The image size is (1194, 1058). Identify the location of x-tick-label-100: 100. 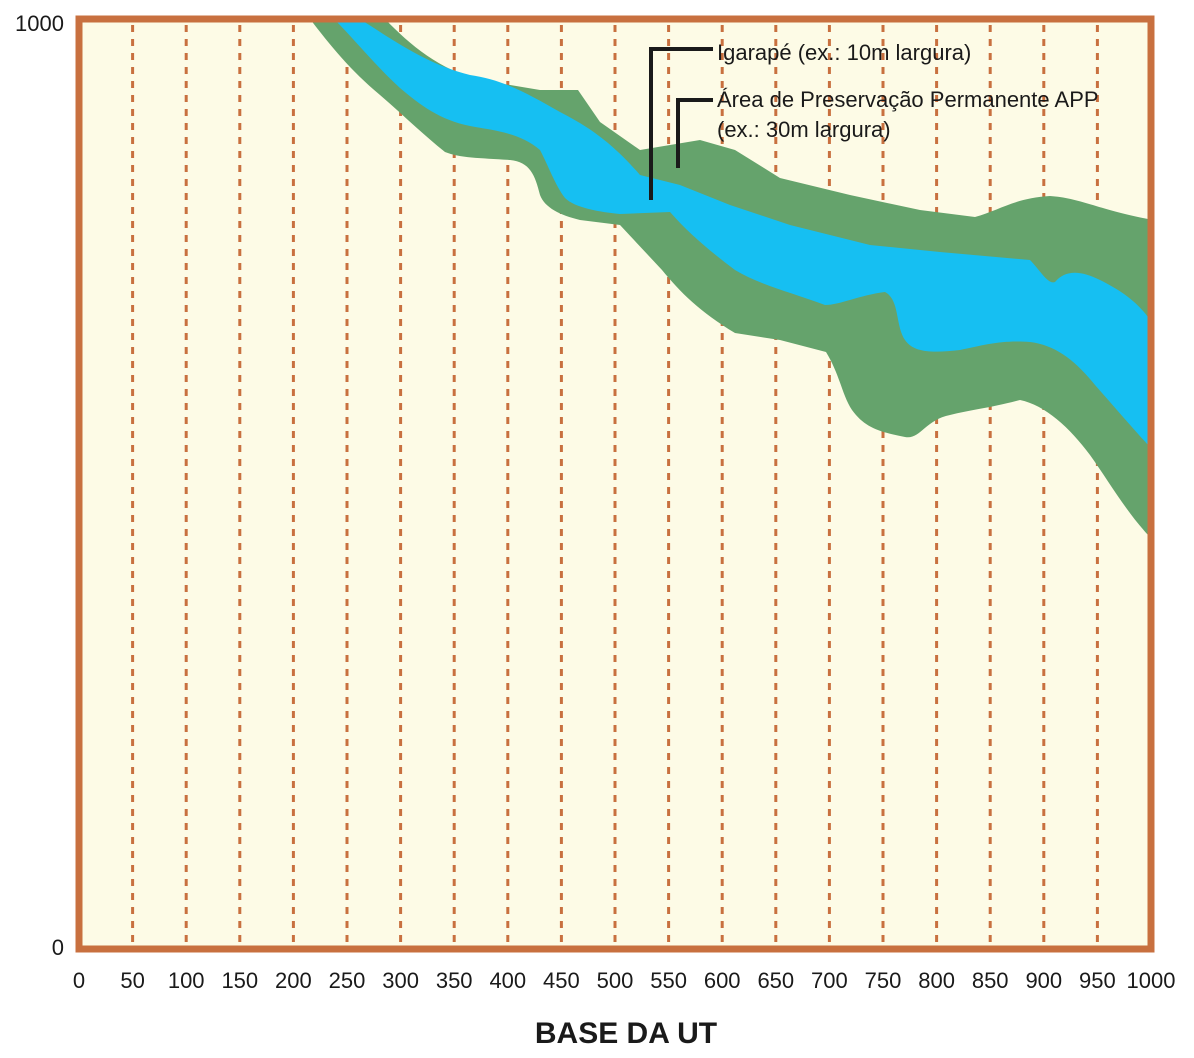
(186, 980).